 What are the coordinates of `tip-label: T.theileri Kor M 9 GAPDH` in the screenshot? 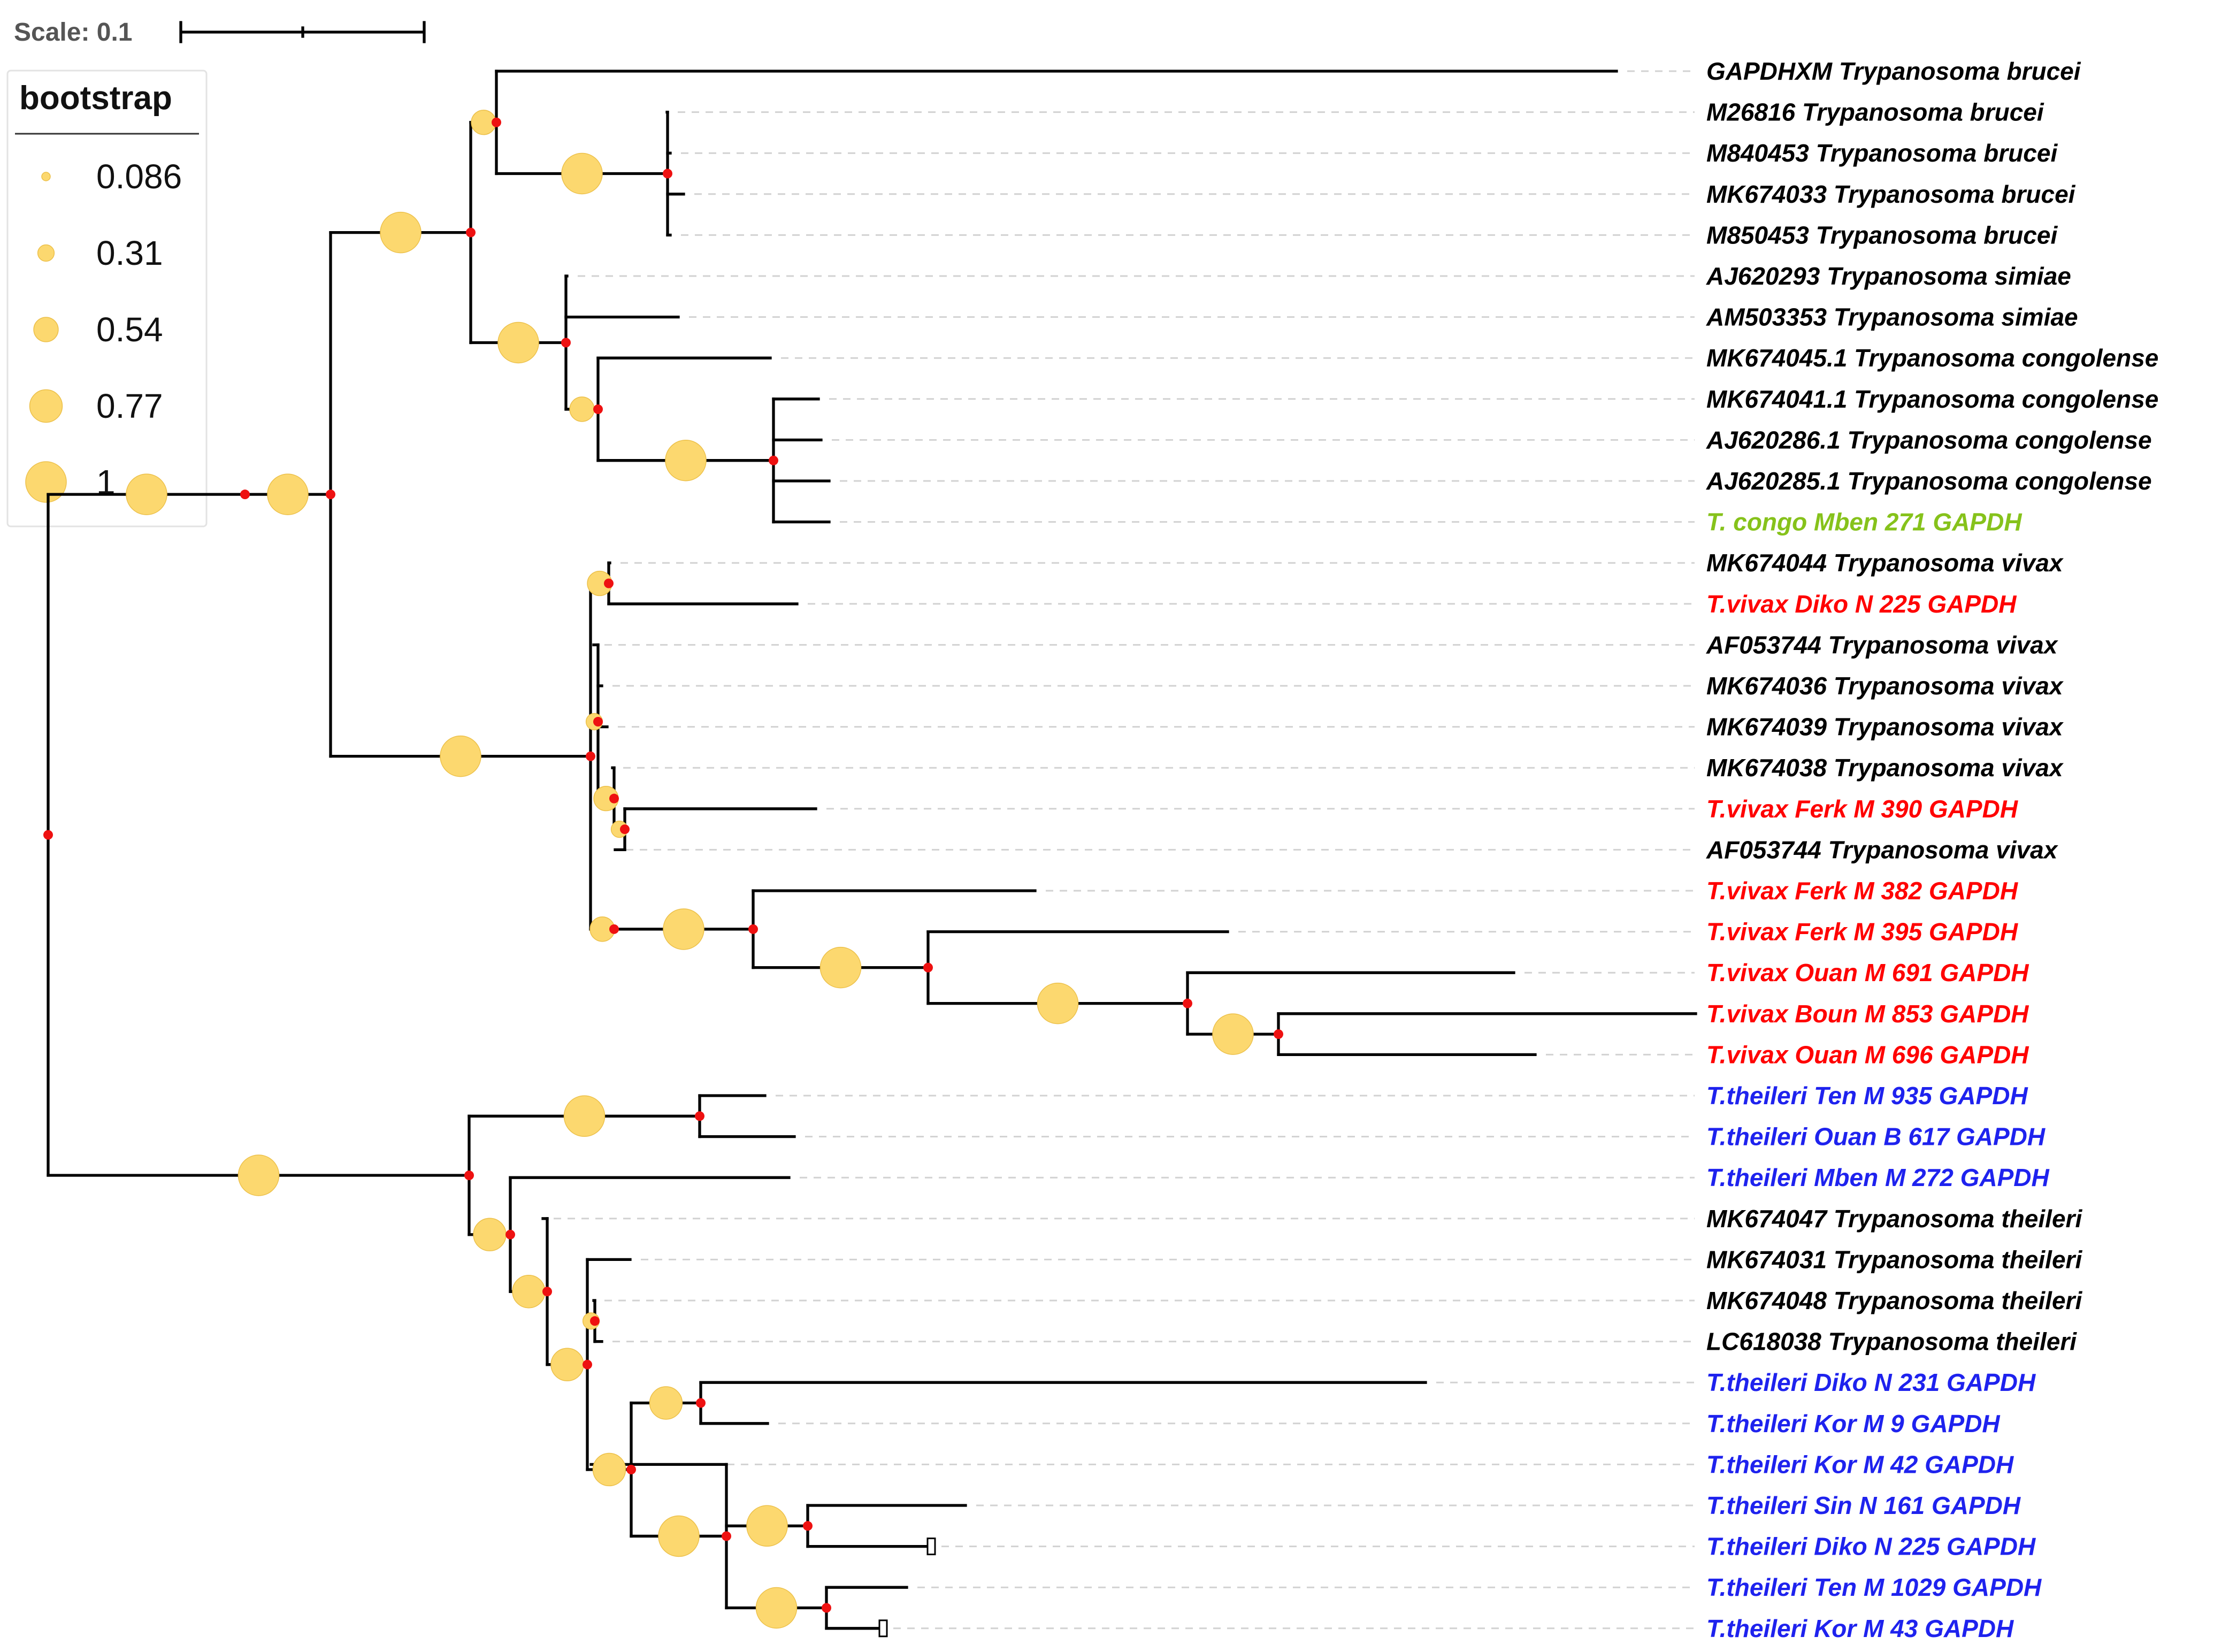 It's located at (1853, 1424).